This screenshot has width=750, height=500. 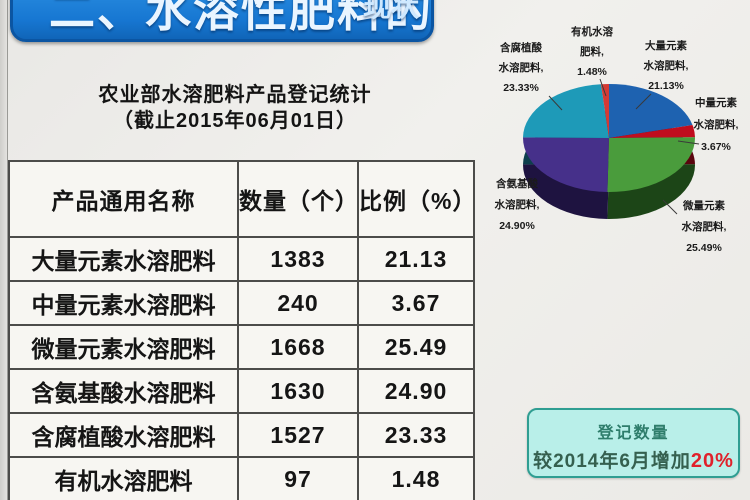 What do you see at coordinates (123, 435) in the screenshot?
I see `cell-name: 含腐植酸水溶肥料` at bounding box center [123, 435].